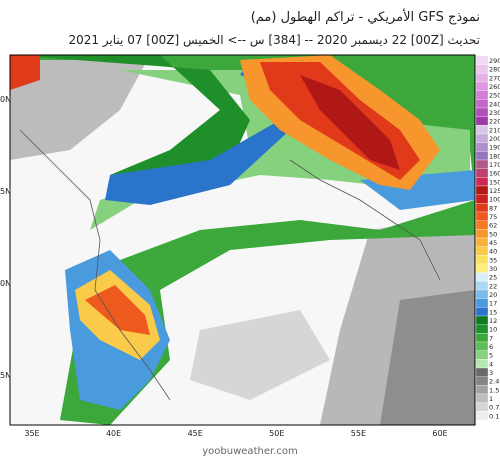 The height and width of the screenshot is (457, 500). I want to click on watermark: yoobuweather.com, so click(249, 451).